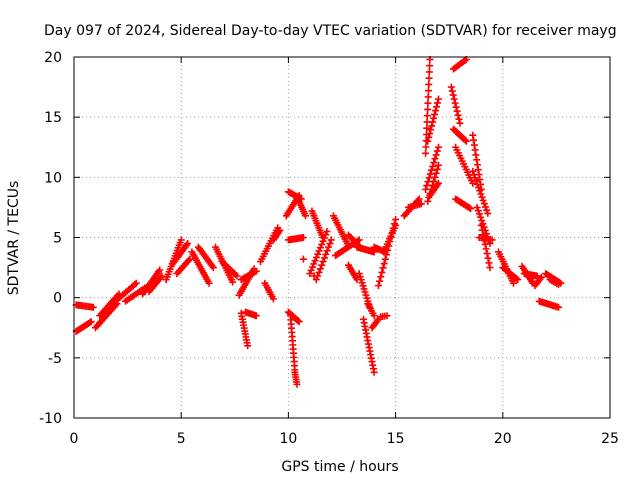 This screenshot has width=640, height=480. What do you see at coordinates (339, 467) in the screenshot?
I see `x-axis-label: GPS time / hours` at bounding box center [339, 467].